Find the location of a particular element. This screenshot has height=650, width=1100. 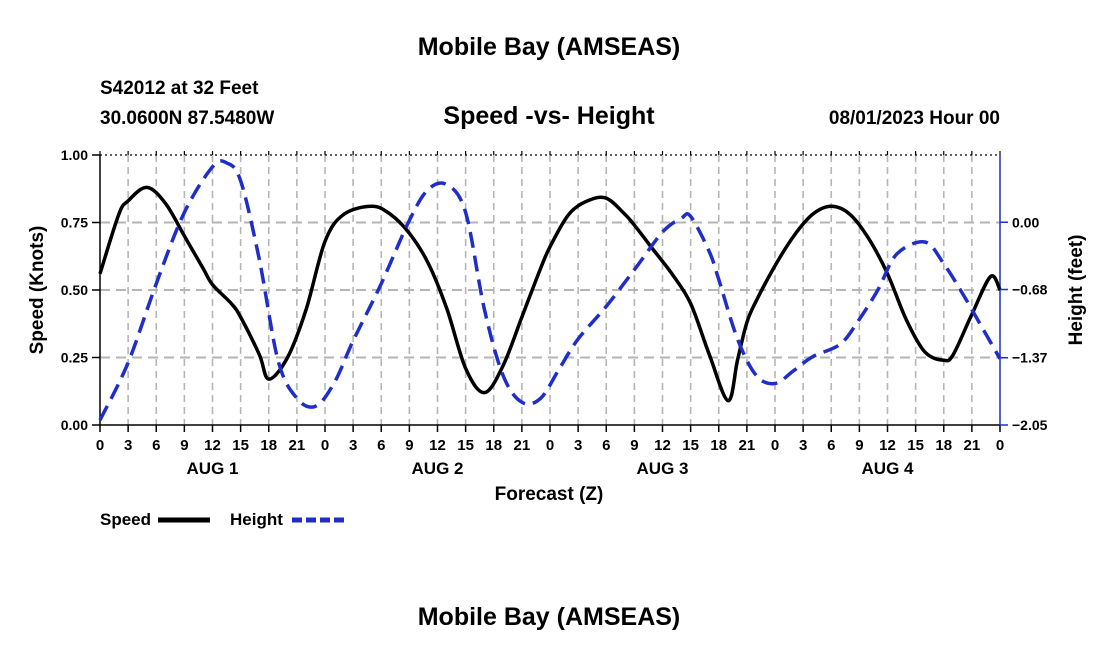

y-left-tick-label: 0.00 is located at coordinates (74, 425).